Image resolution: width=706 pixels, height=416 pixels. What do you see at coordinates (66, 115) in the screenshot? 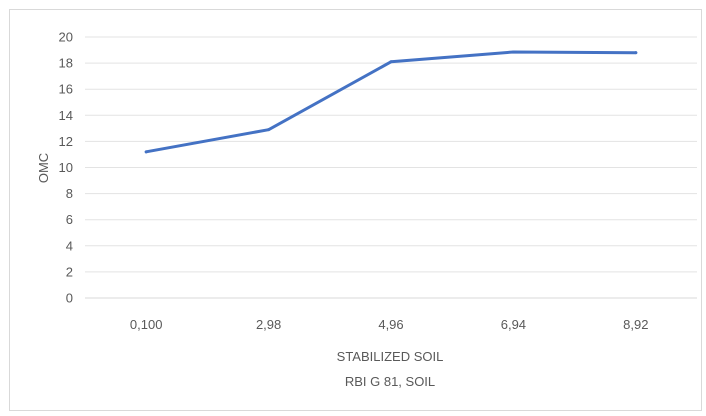
I see `y-tick-label: 14` at bounding box center [66, 115].